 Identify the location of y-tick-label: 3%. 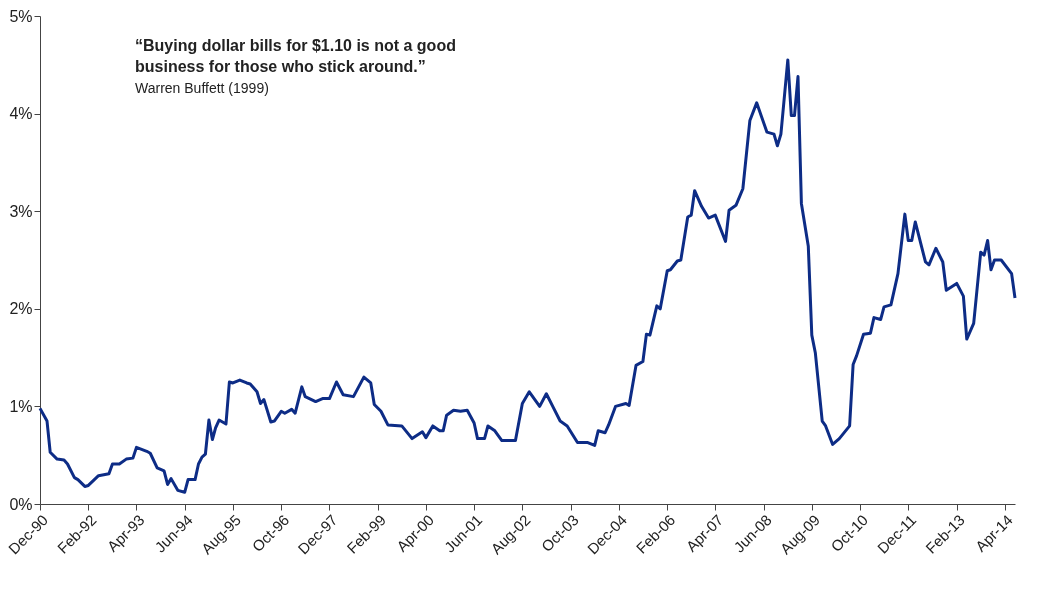
(21, 211).